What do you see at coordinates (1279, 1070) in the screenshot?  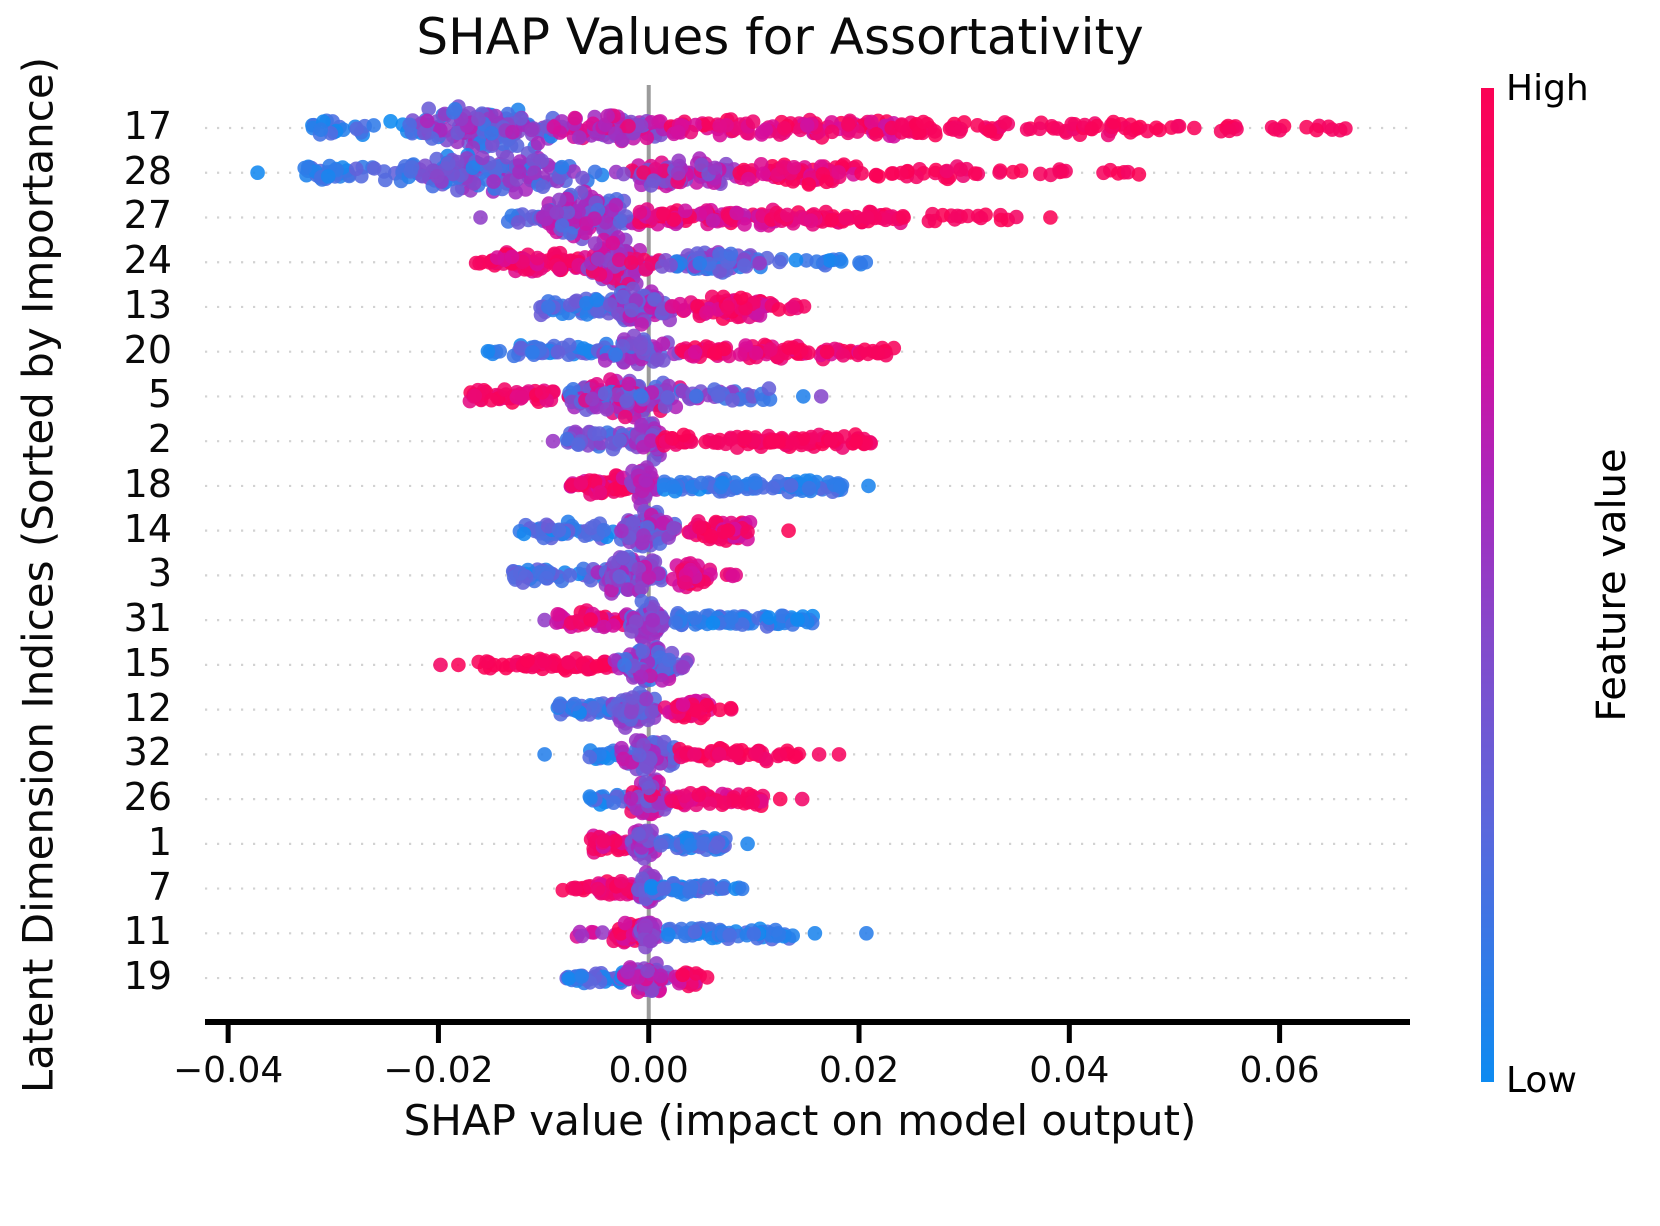 I see `x-tick-label: 0.06` at bounding box center [1279, 1070].